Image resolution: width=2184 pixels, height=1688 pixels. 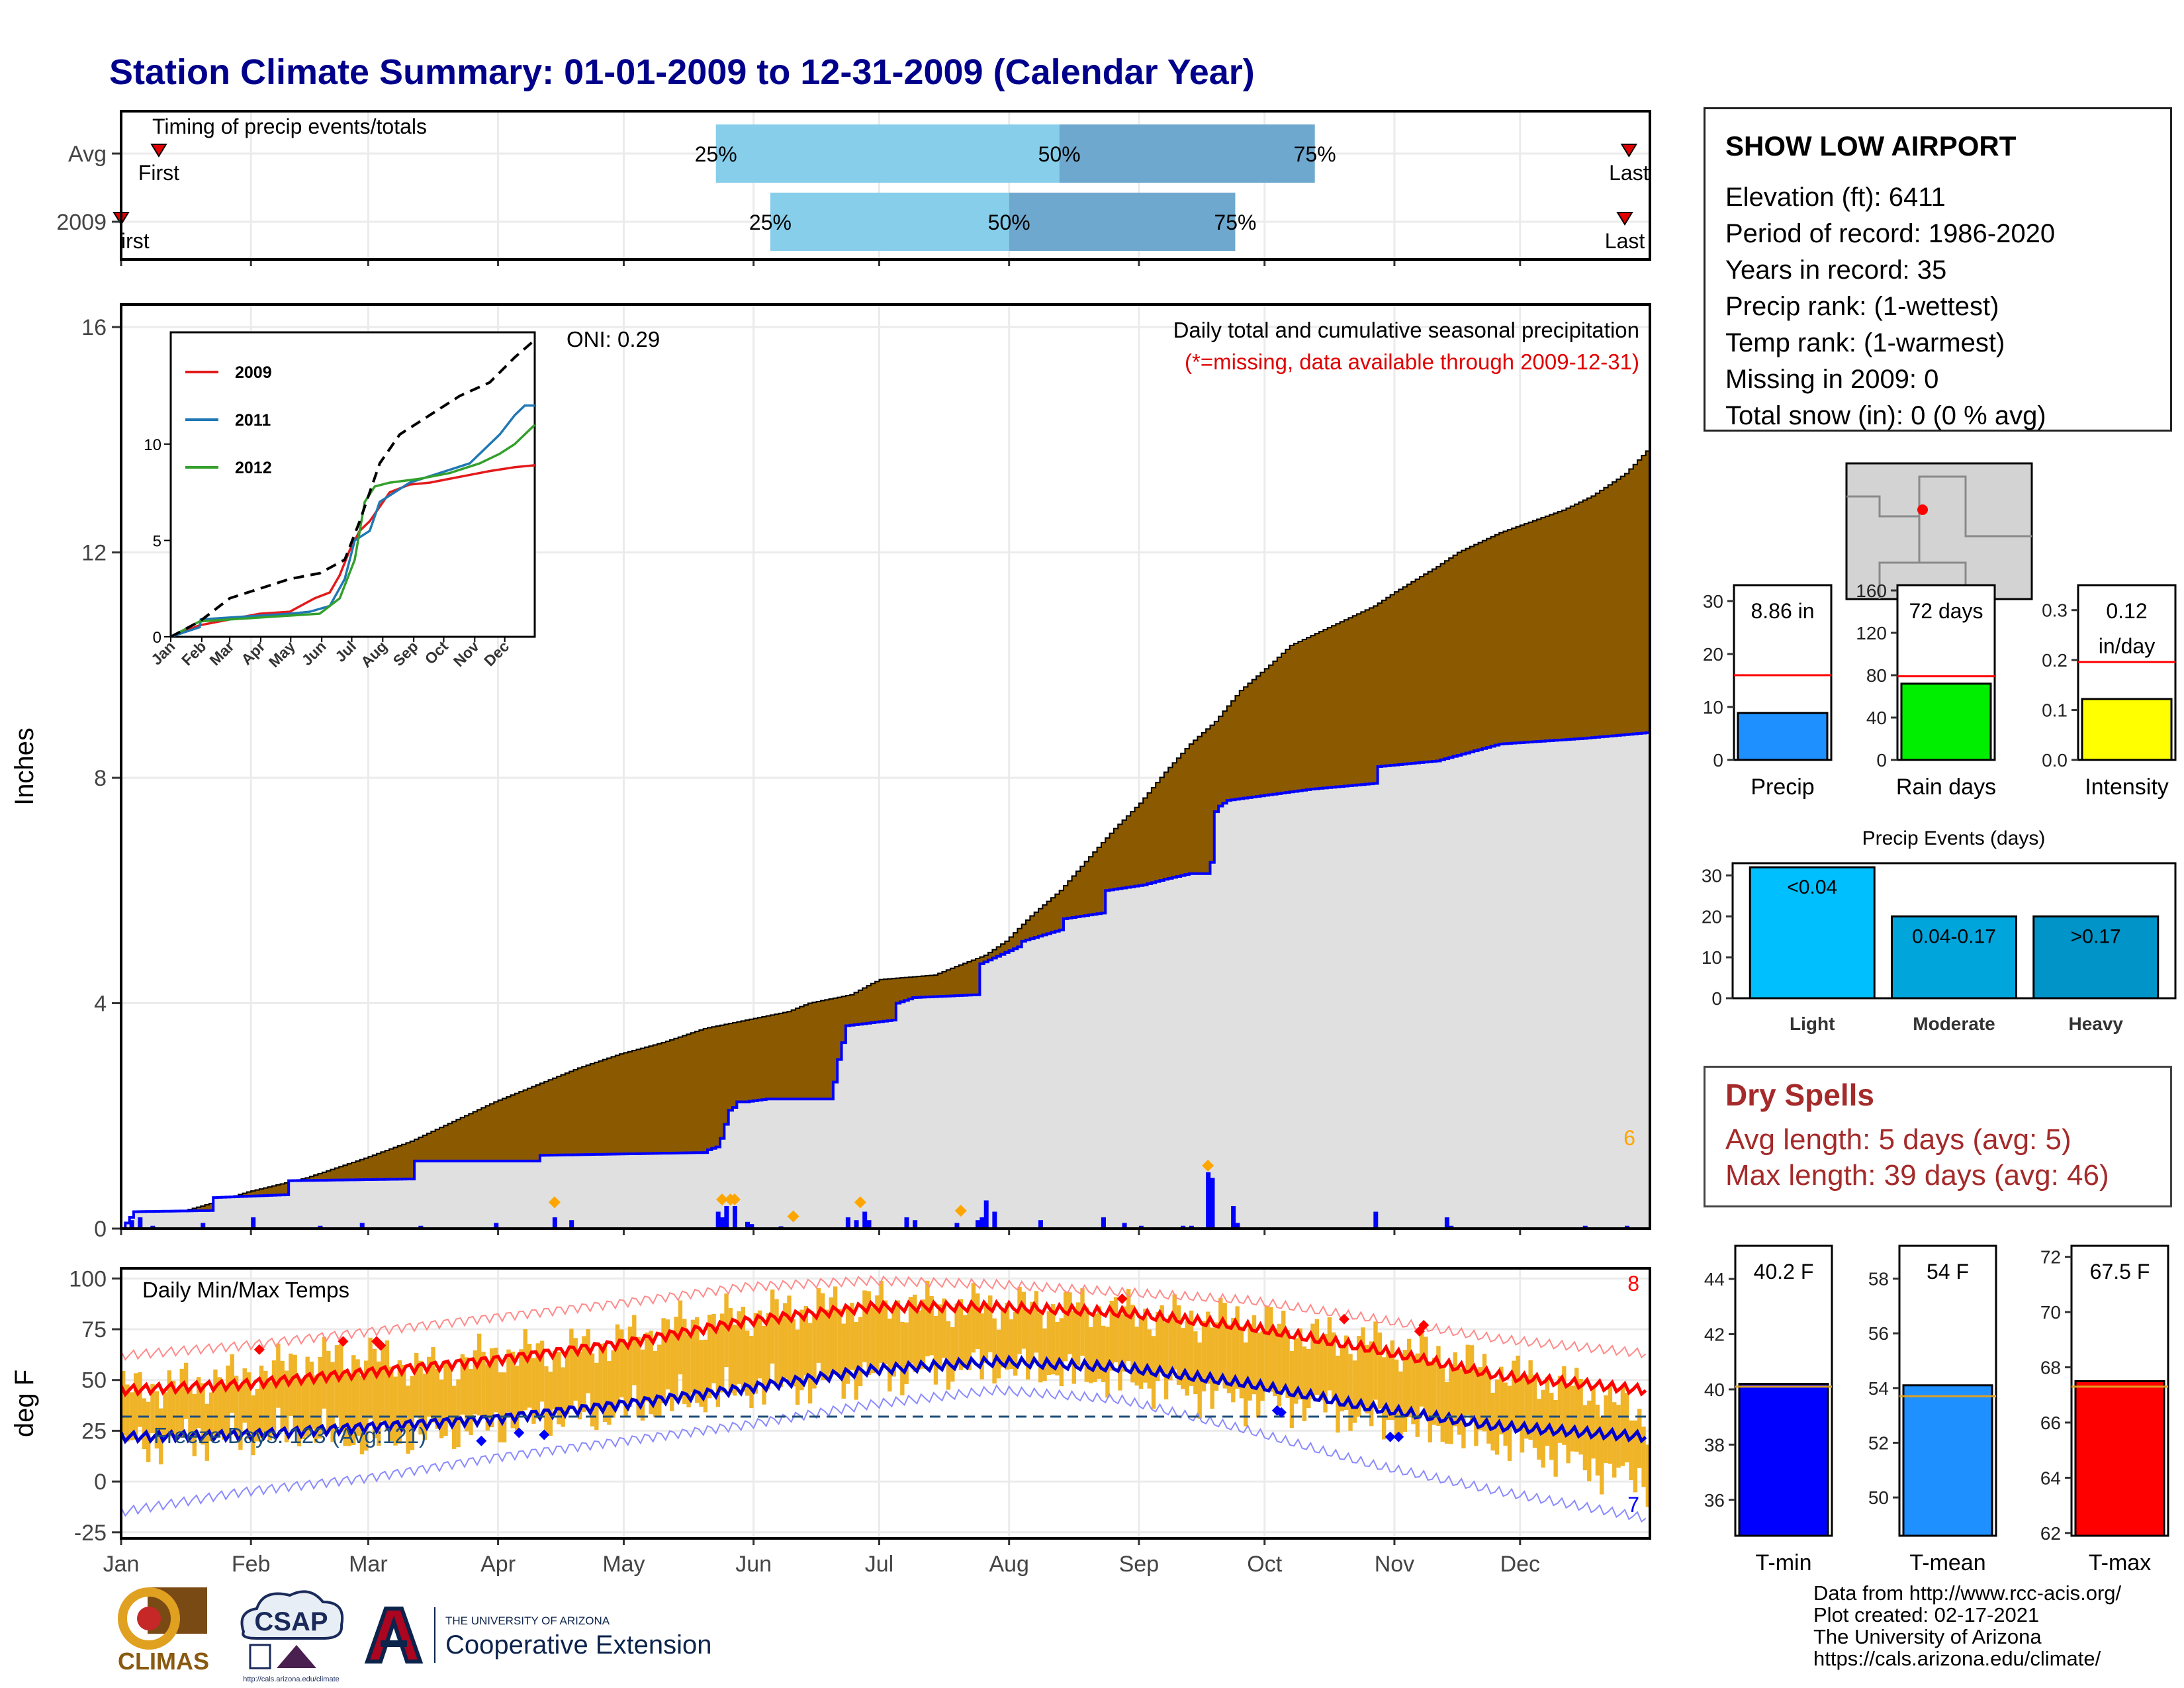 I want to click on rain_days-y-tick-label: 160, so click(x=1871, y=591).